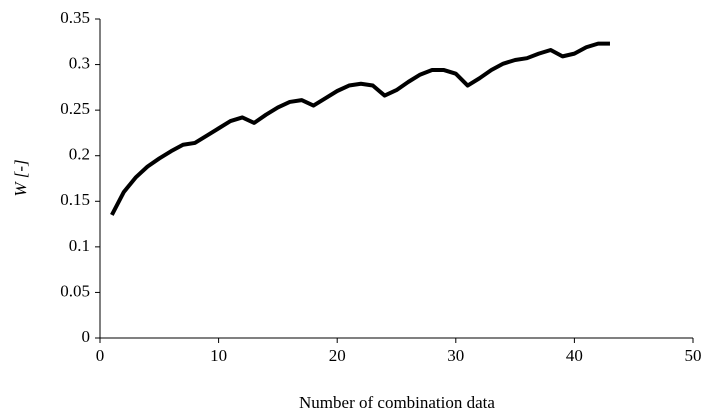 This screenshot has height=417, width=707. What do you see at coordinates (218, 355) in the screenshot?
I see `x-tick-label: 10` at bounding box center [218, 355].